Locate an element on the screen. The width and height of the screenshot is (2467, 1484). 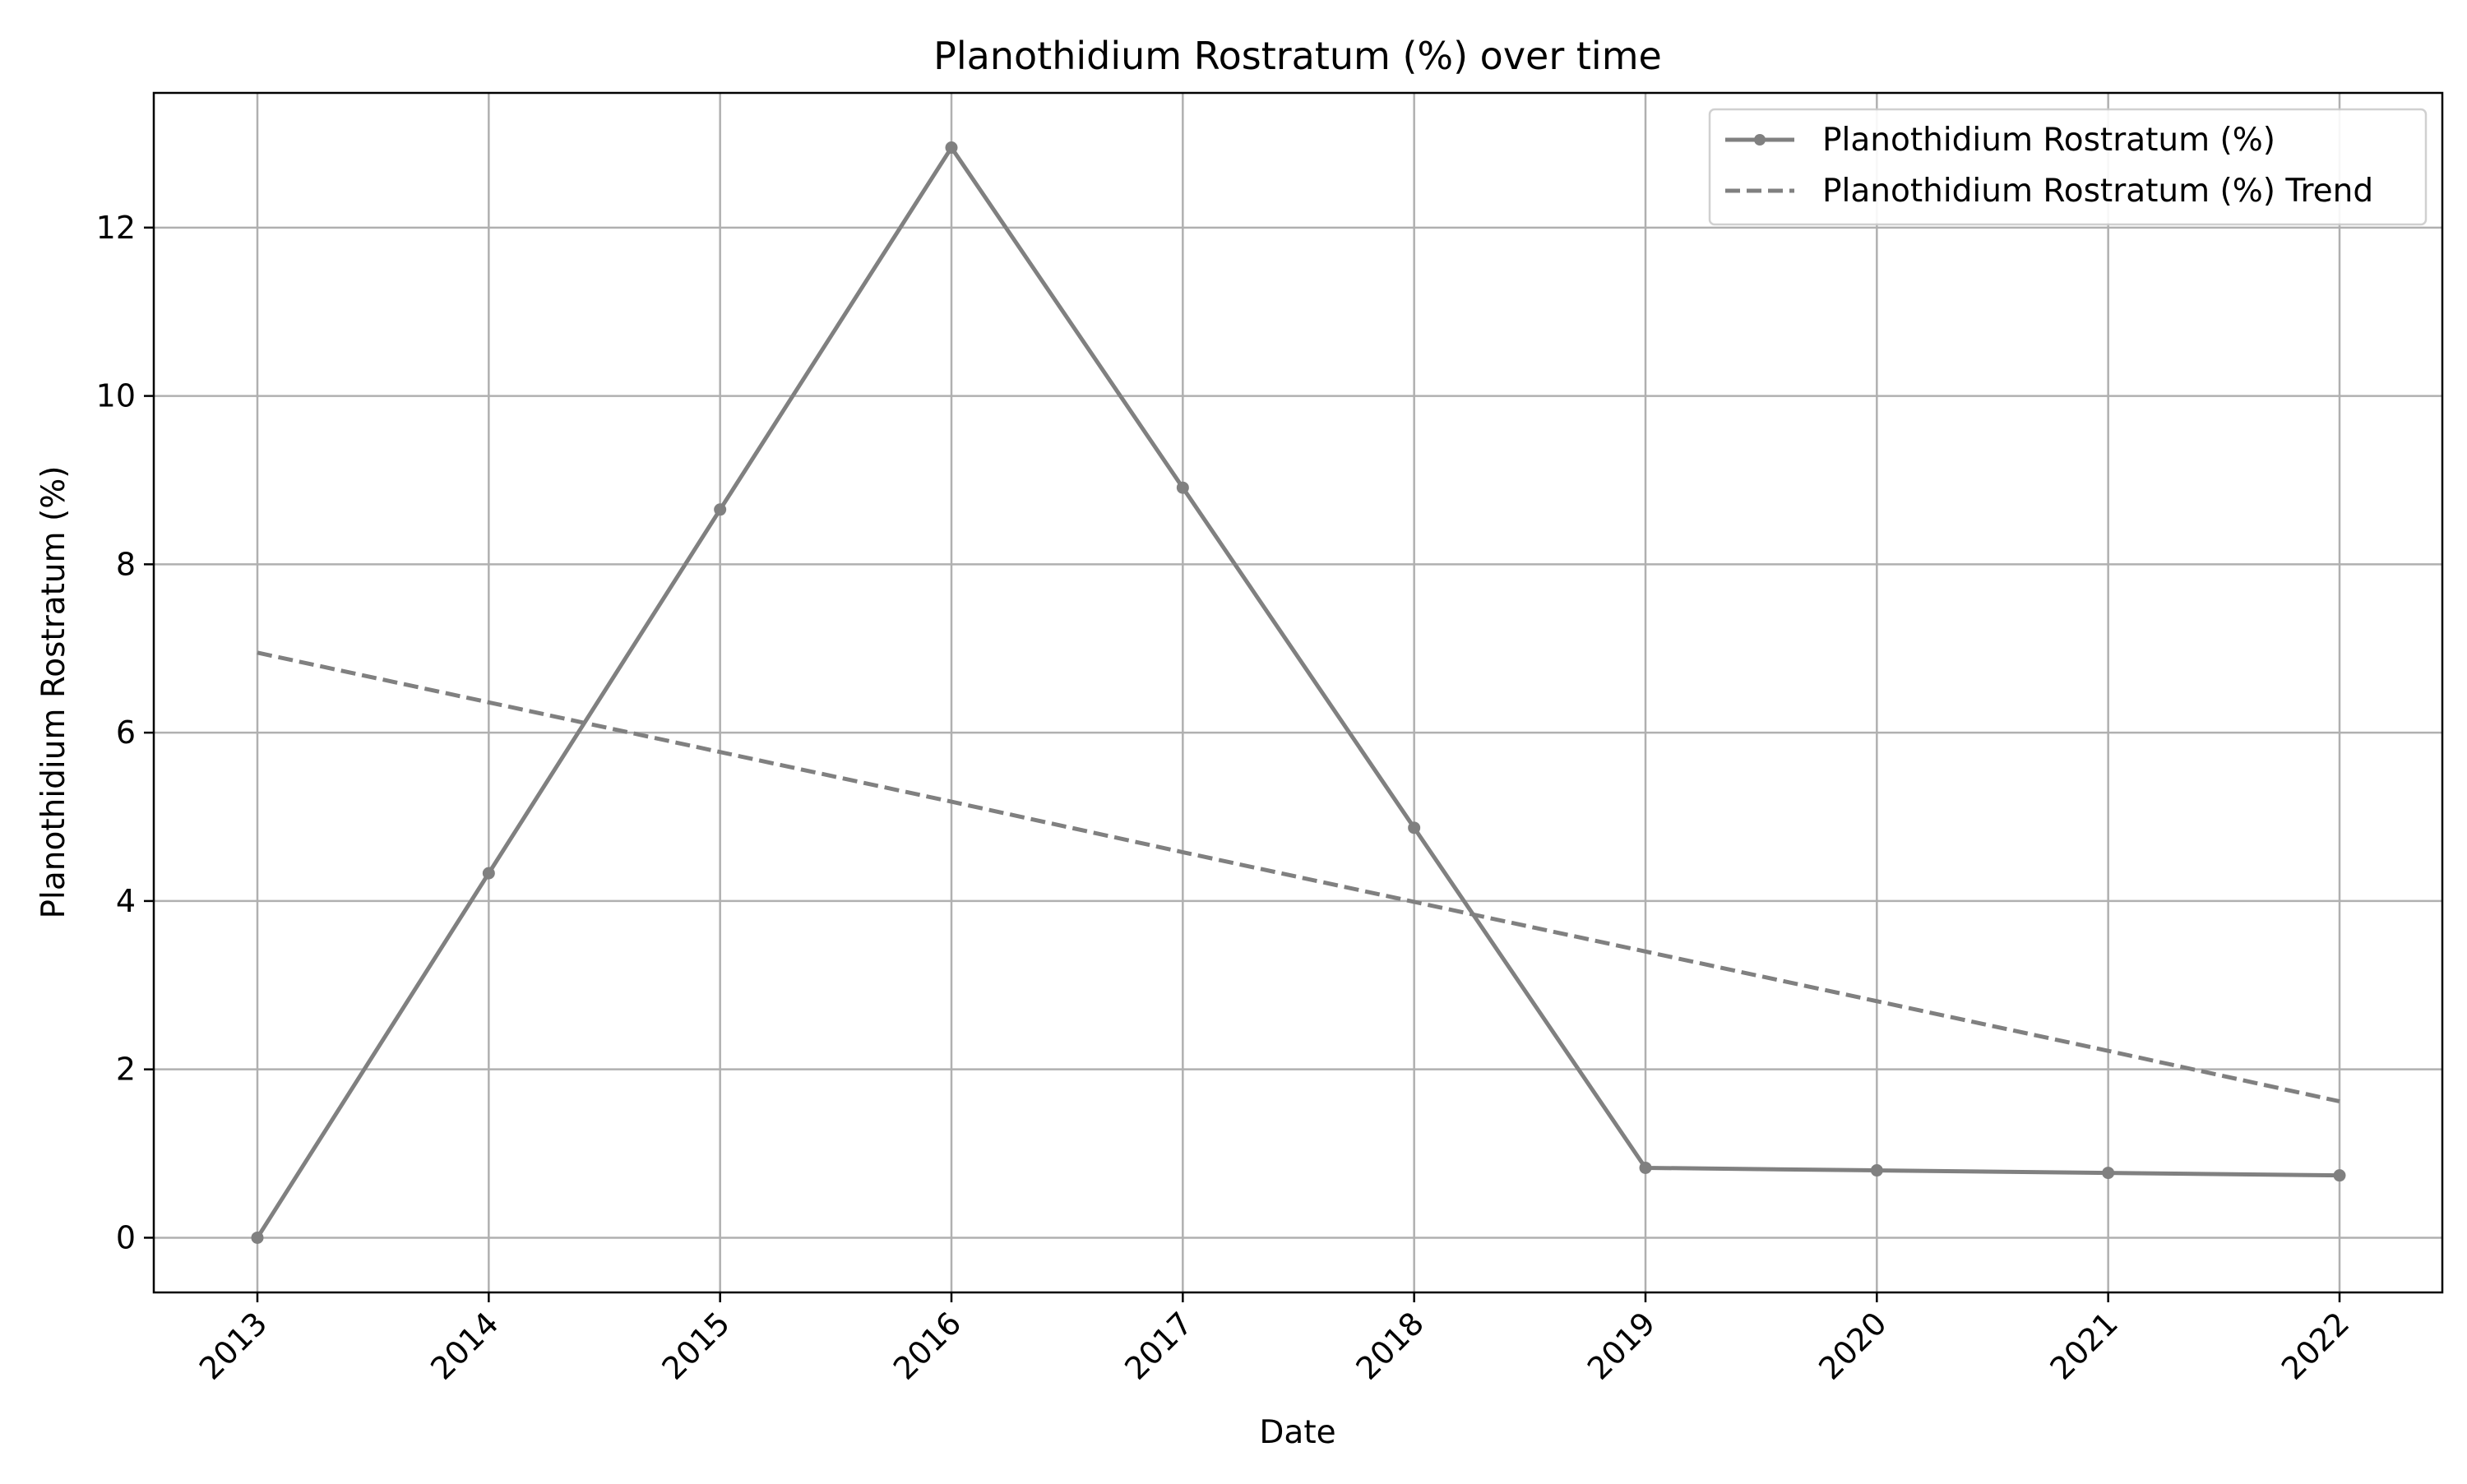
x-tick-label: 2013 is located at coordinates (234, 1346).